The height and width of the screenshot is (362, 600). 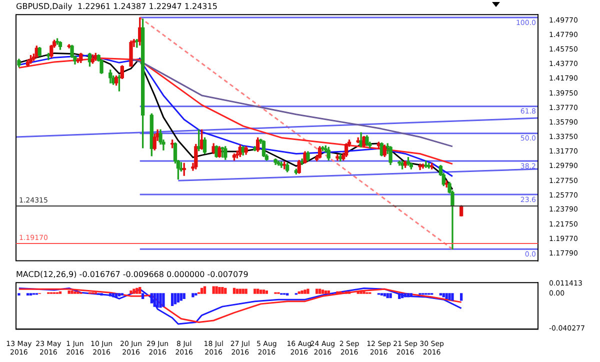 I want to click on chart-title: MACD(12,26,9) -0.016767 -0.009668 0.000000 -0.007079, so click(x=132, y=274).